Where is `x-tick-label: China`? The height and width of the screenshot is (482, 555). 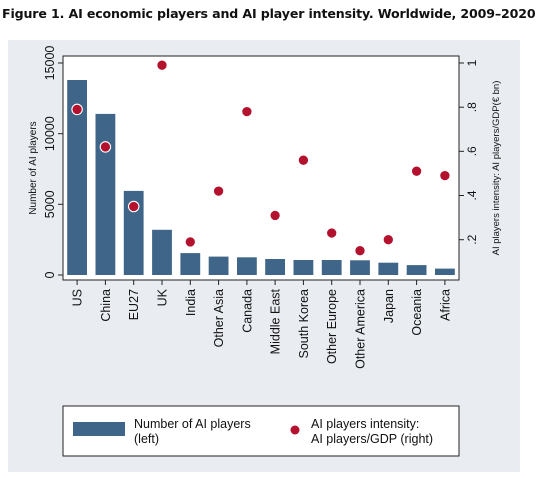
x-tick-label: China is located at coordinates (106, 305).